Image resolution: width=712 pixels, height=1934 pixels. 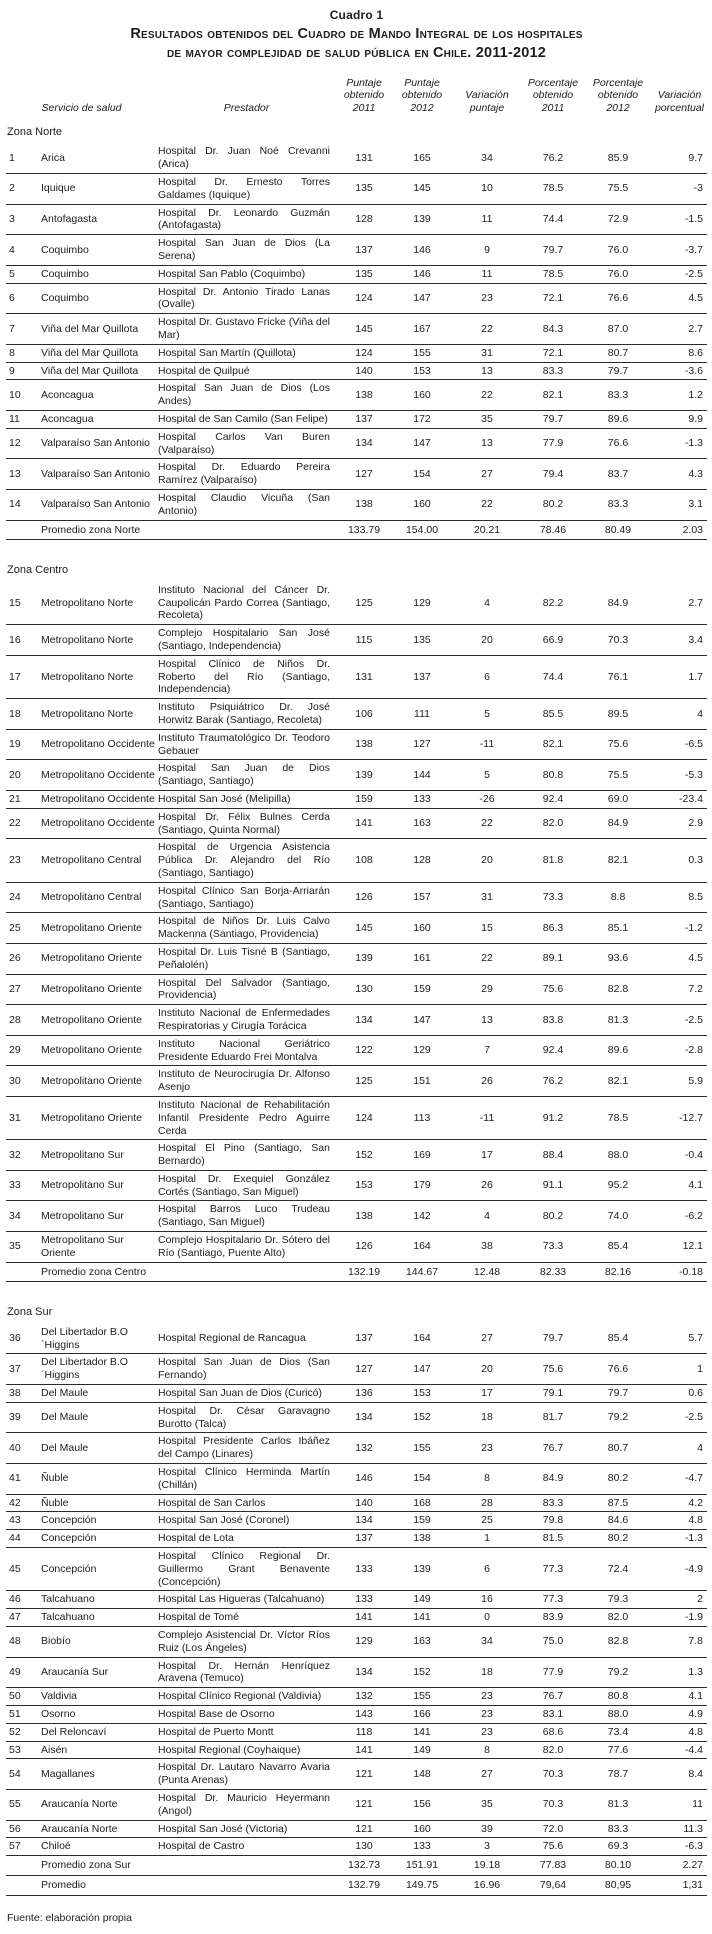 What do you see at coordinates (553, 990) in the screenshot?
I see `cell-porcentaje-2011: 75.6` at bounding box center [553, 990].